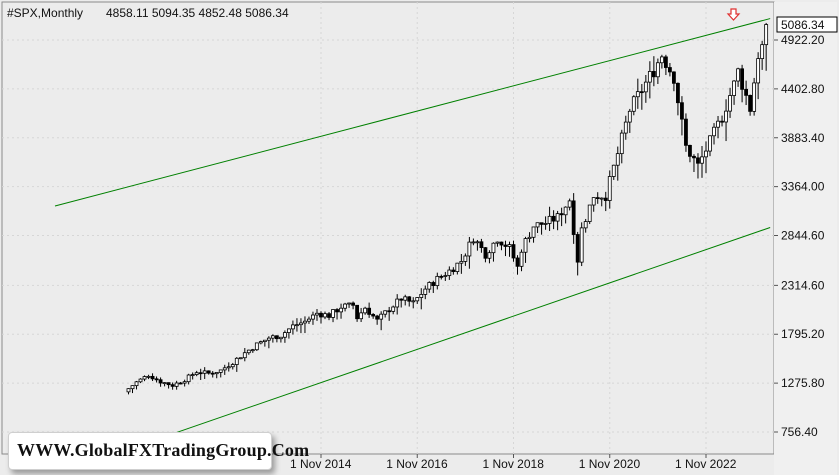  Describe the element at coordinates (803, 187) in the screenshot. I see `price-tick-label: 3364.00` at that location.